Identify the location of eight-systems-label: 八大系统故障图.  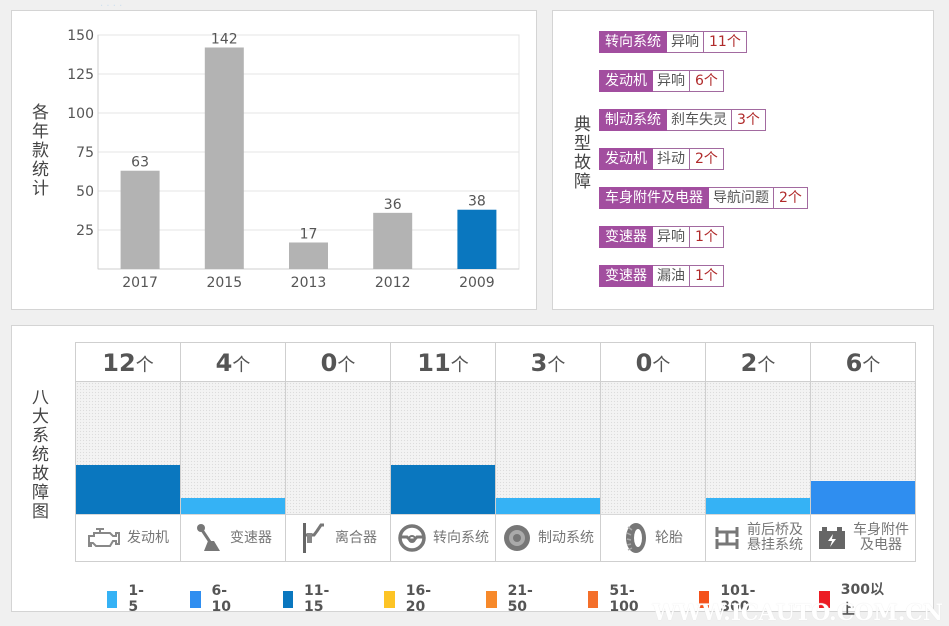
(38, 454).